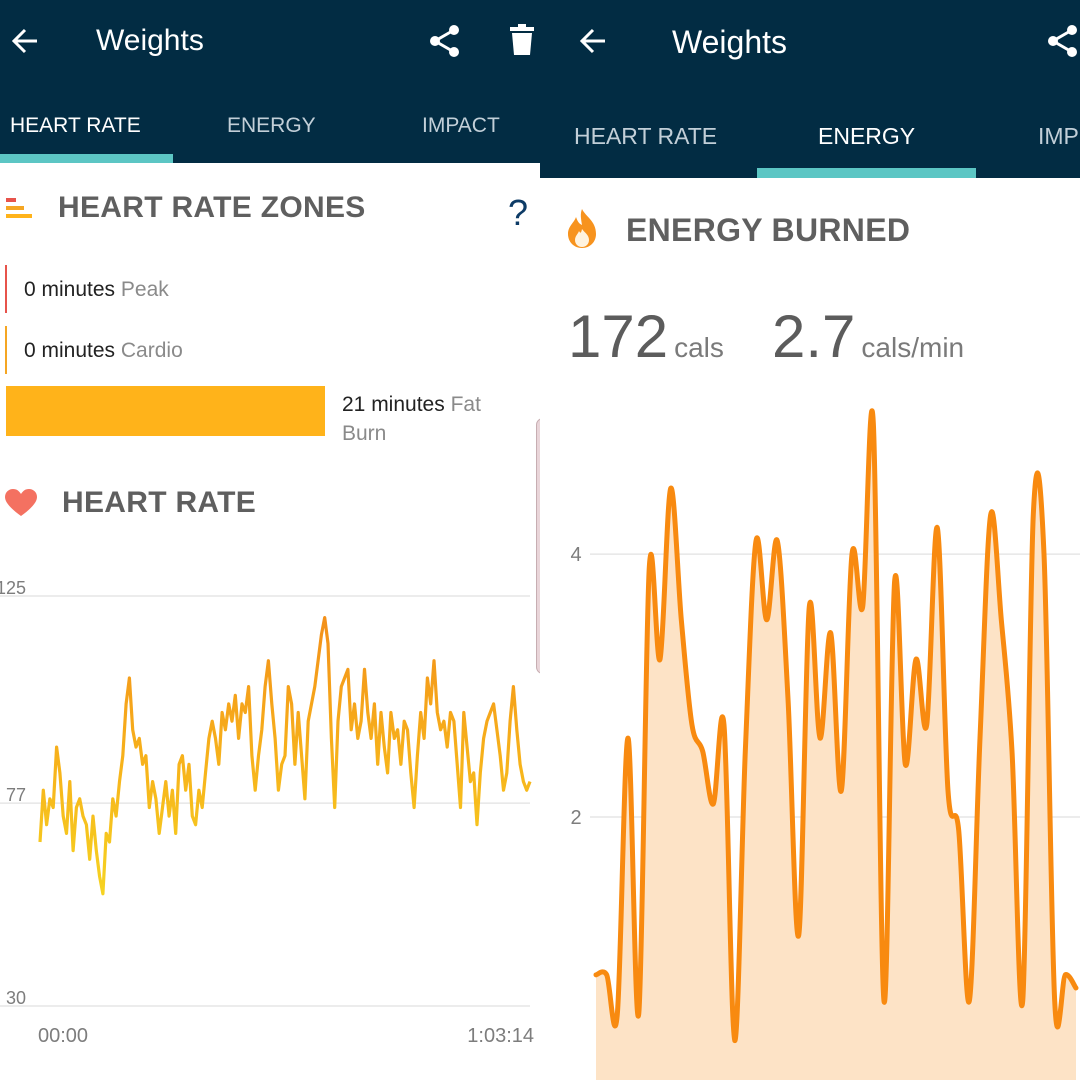 This screenshot has height=1080, width=1080. I want to click on fat-burn-bar, so click(165, 411).